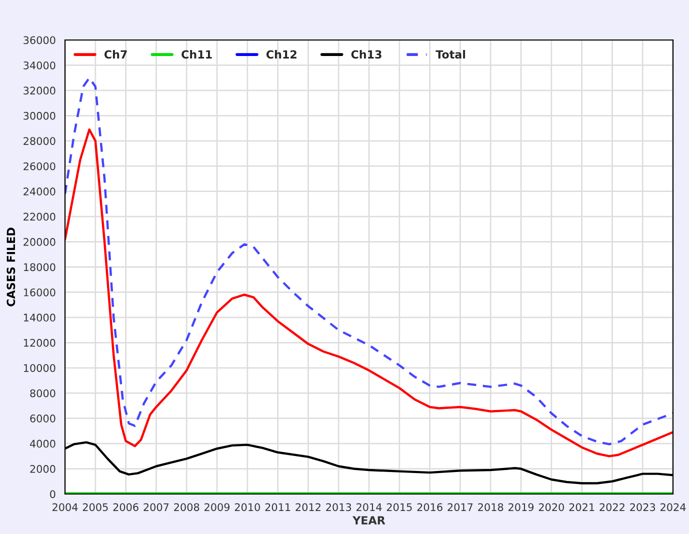  Describe the element at coordinates (581, 507) in the screenshot. I see `x-tick-label: 2021` at that location.